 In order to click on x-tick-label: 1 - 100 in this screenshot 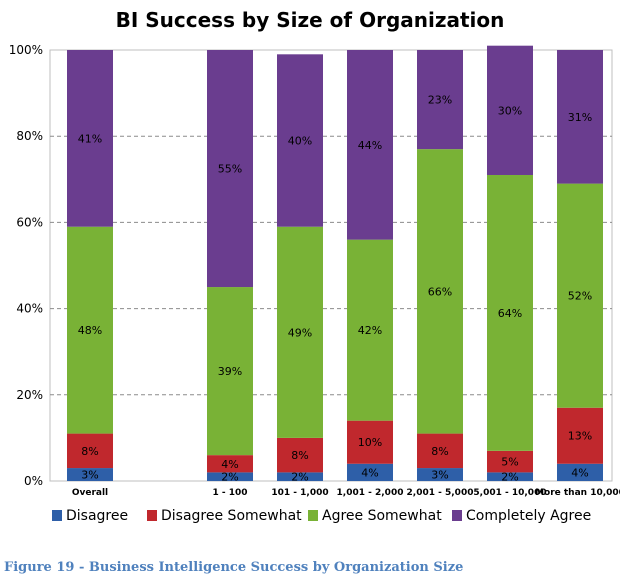, I will do `click(229, 493)`.